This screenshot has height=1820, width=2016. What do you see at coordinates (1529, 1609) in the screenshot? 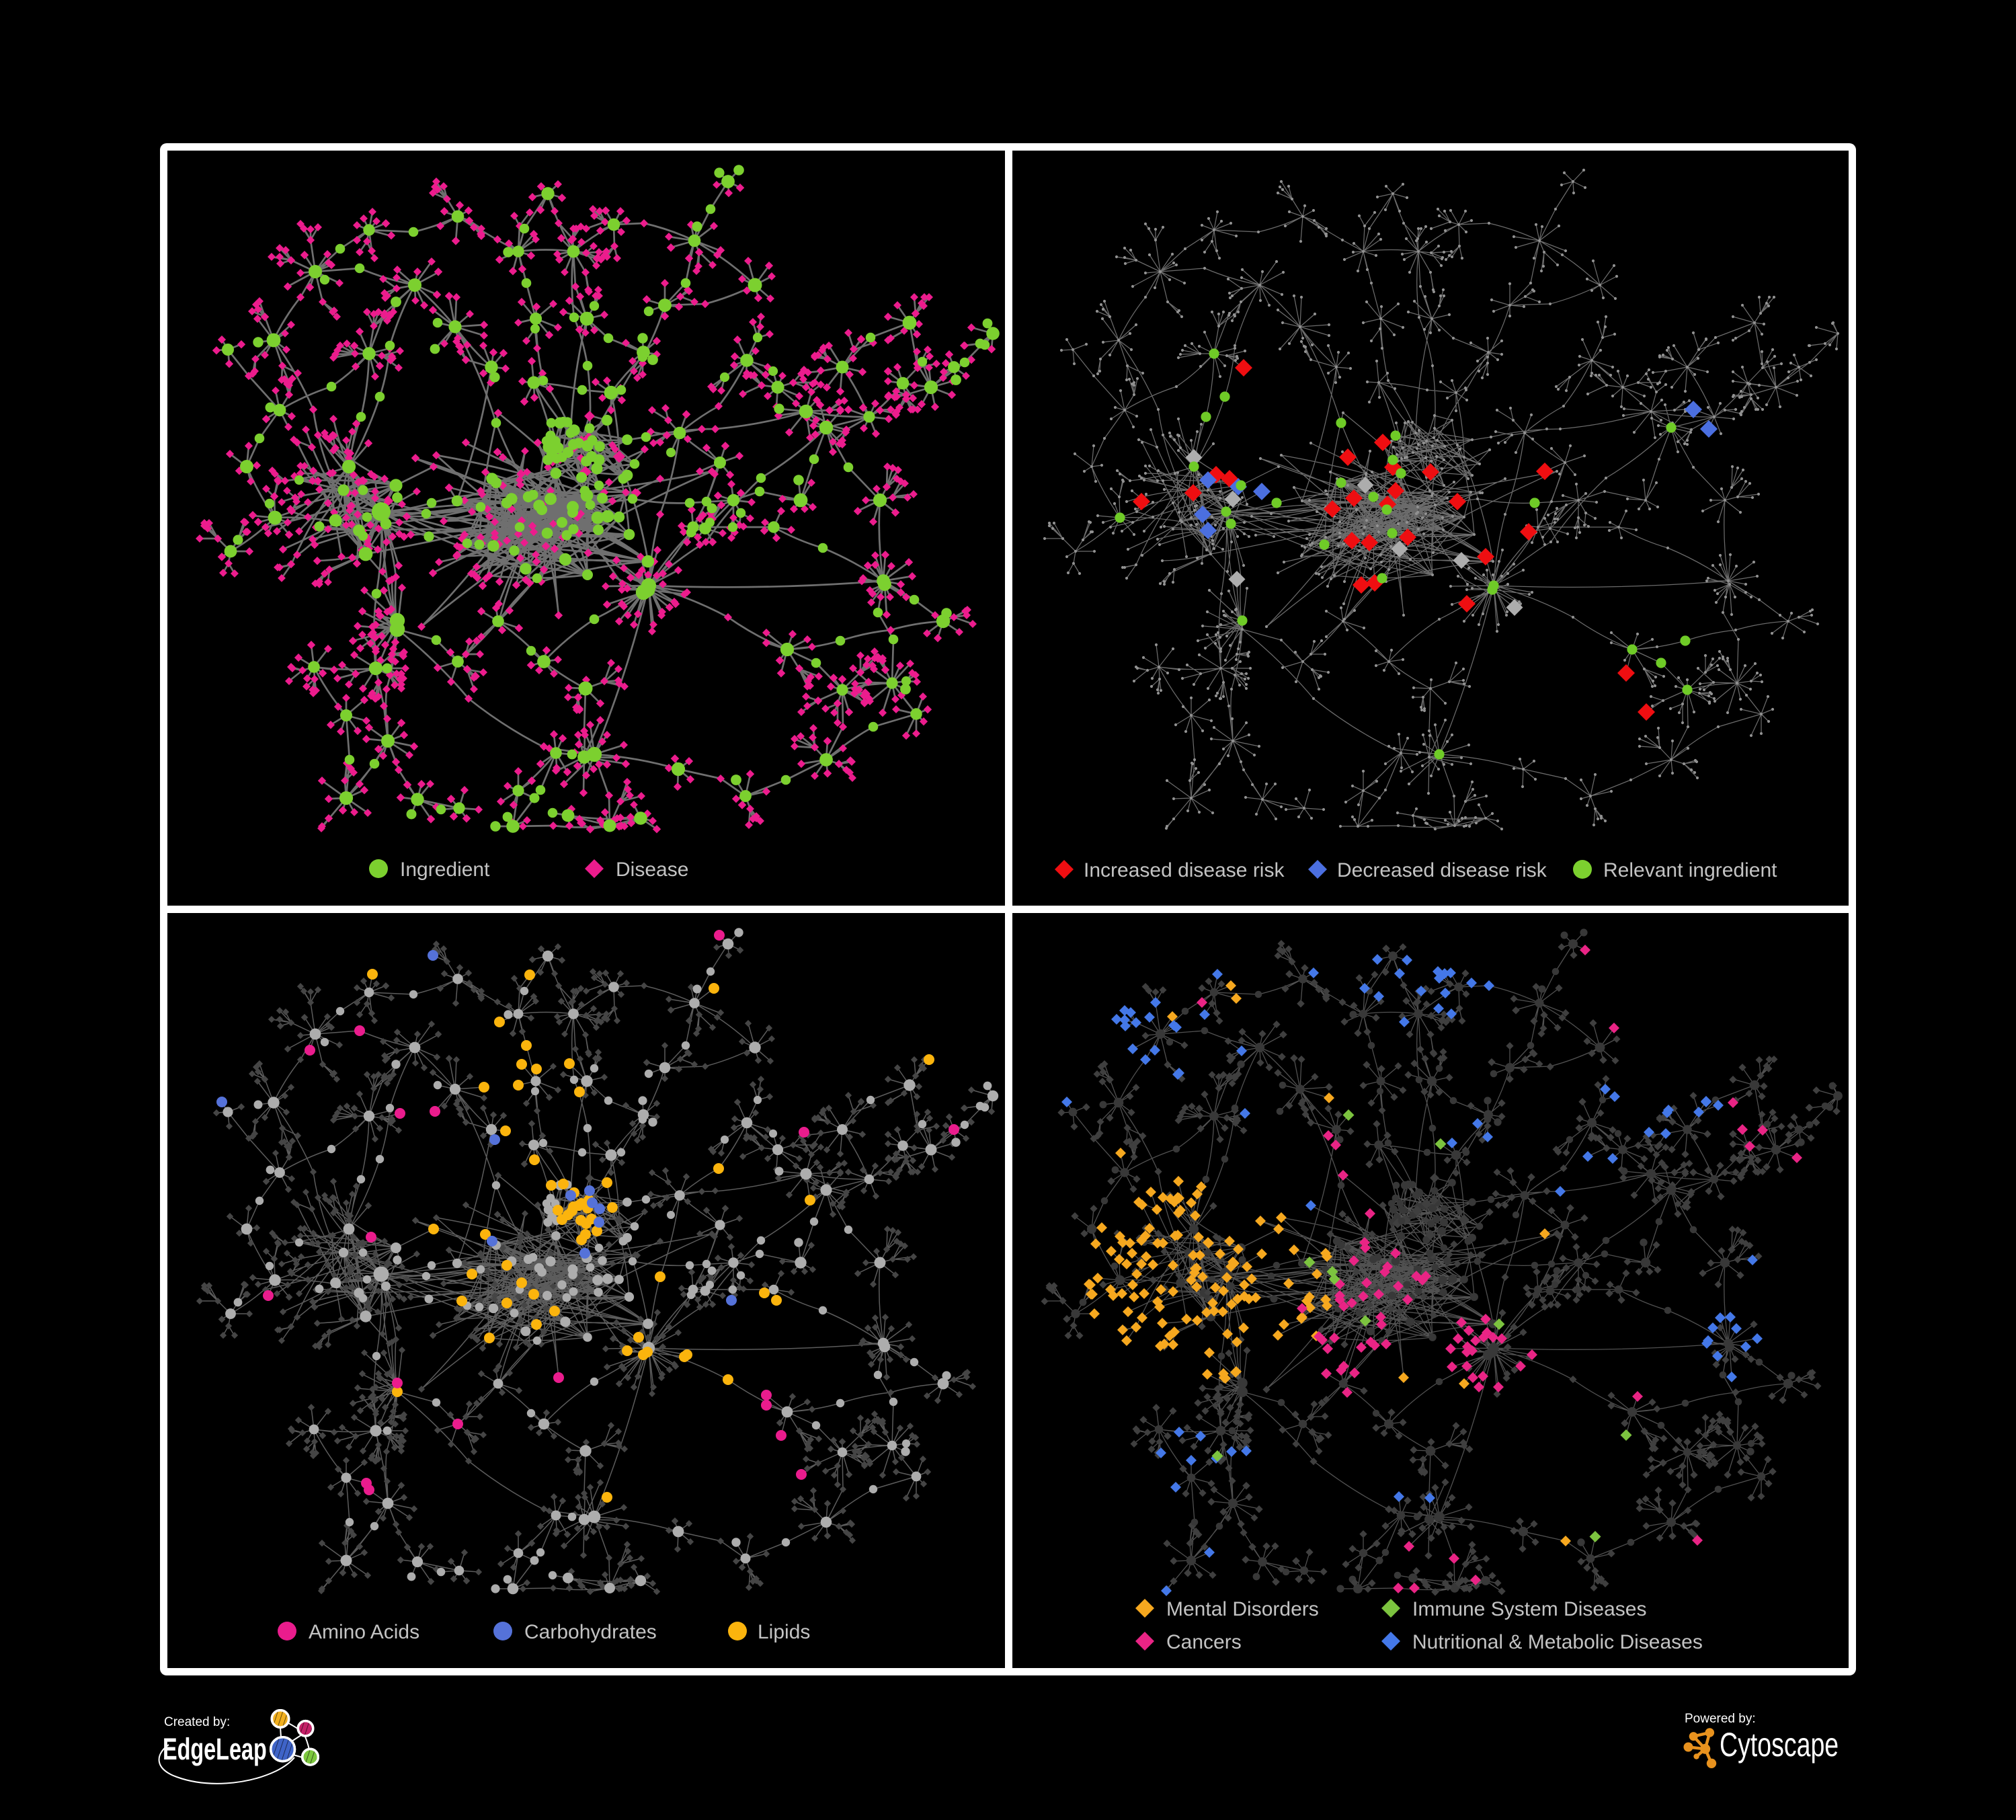
I see `svg-text: Immune System Diseases` at bounding box center [1529, 1609].